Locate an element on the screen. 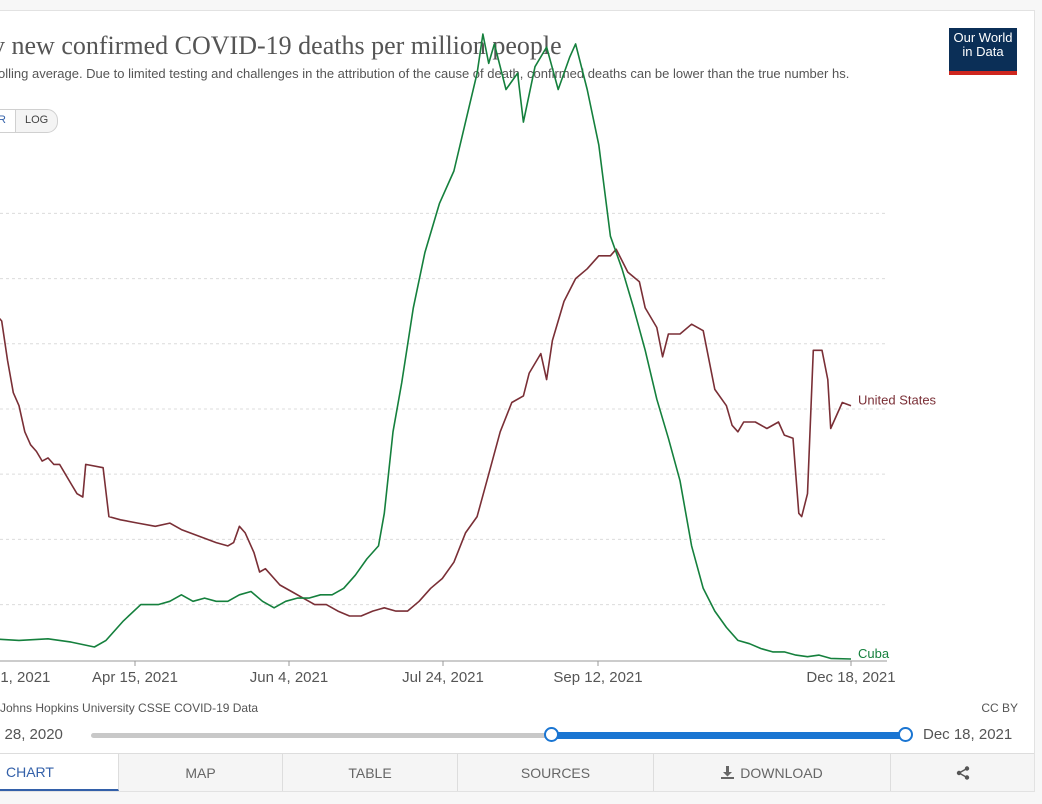 Image resolution: width=1042 pixels, height=804 pixels. tab-table: TABLE is located at coordinates (370, 772).